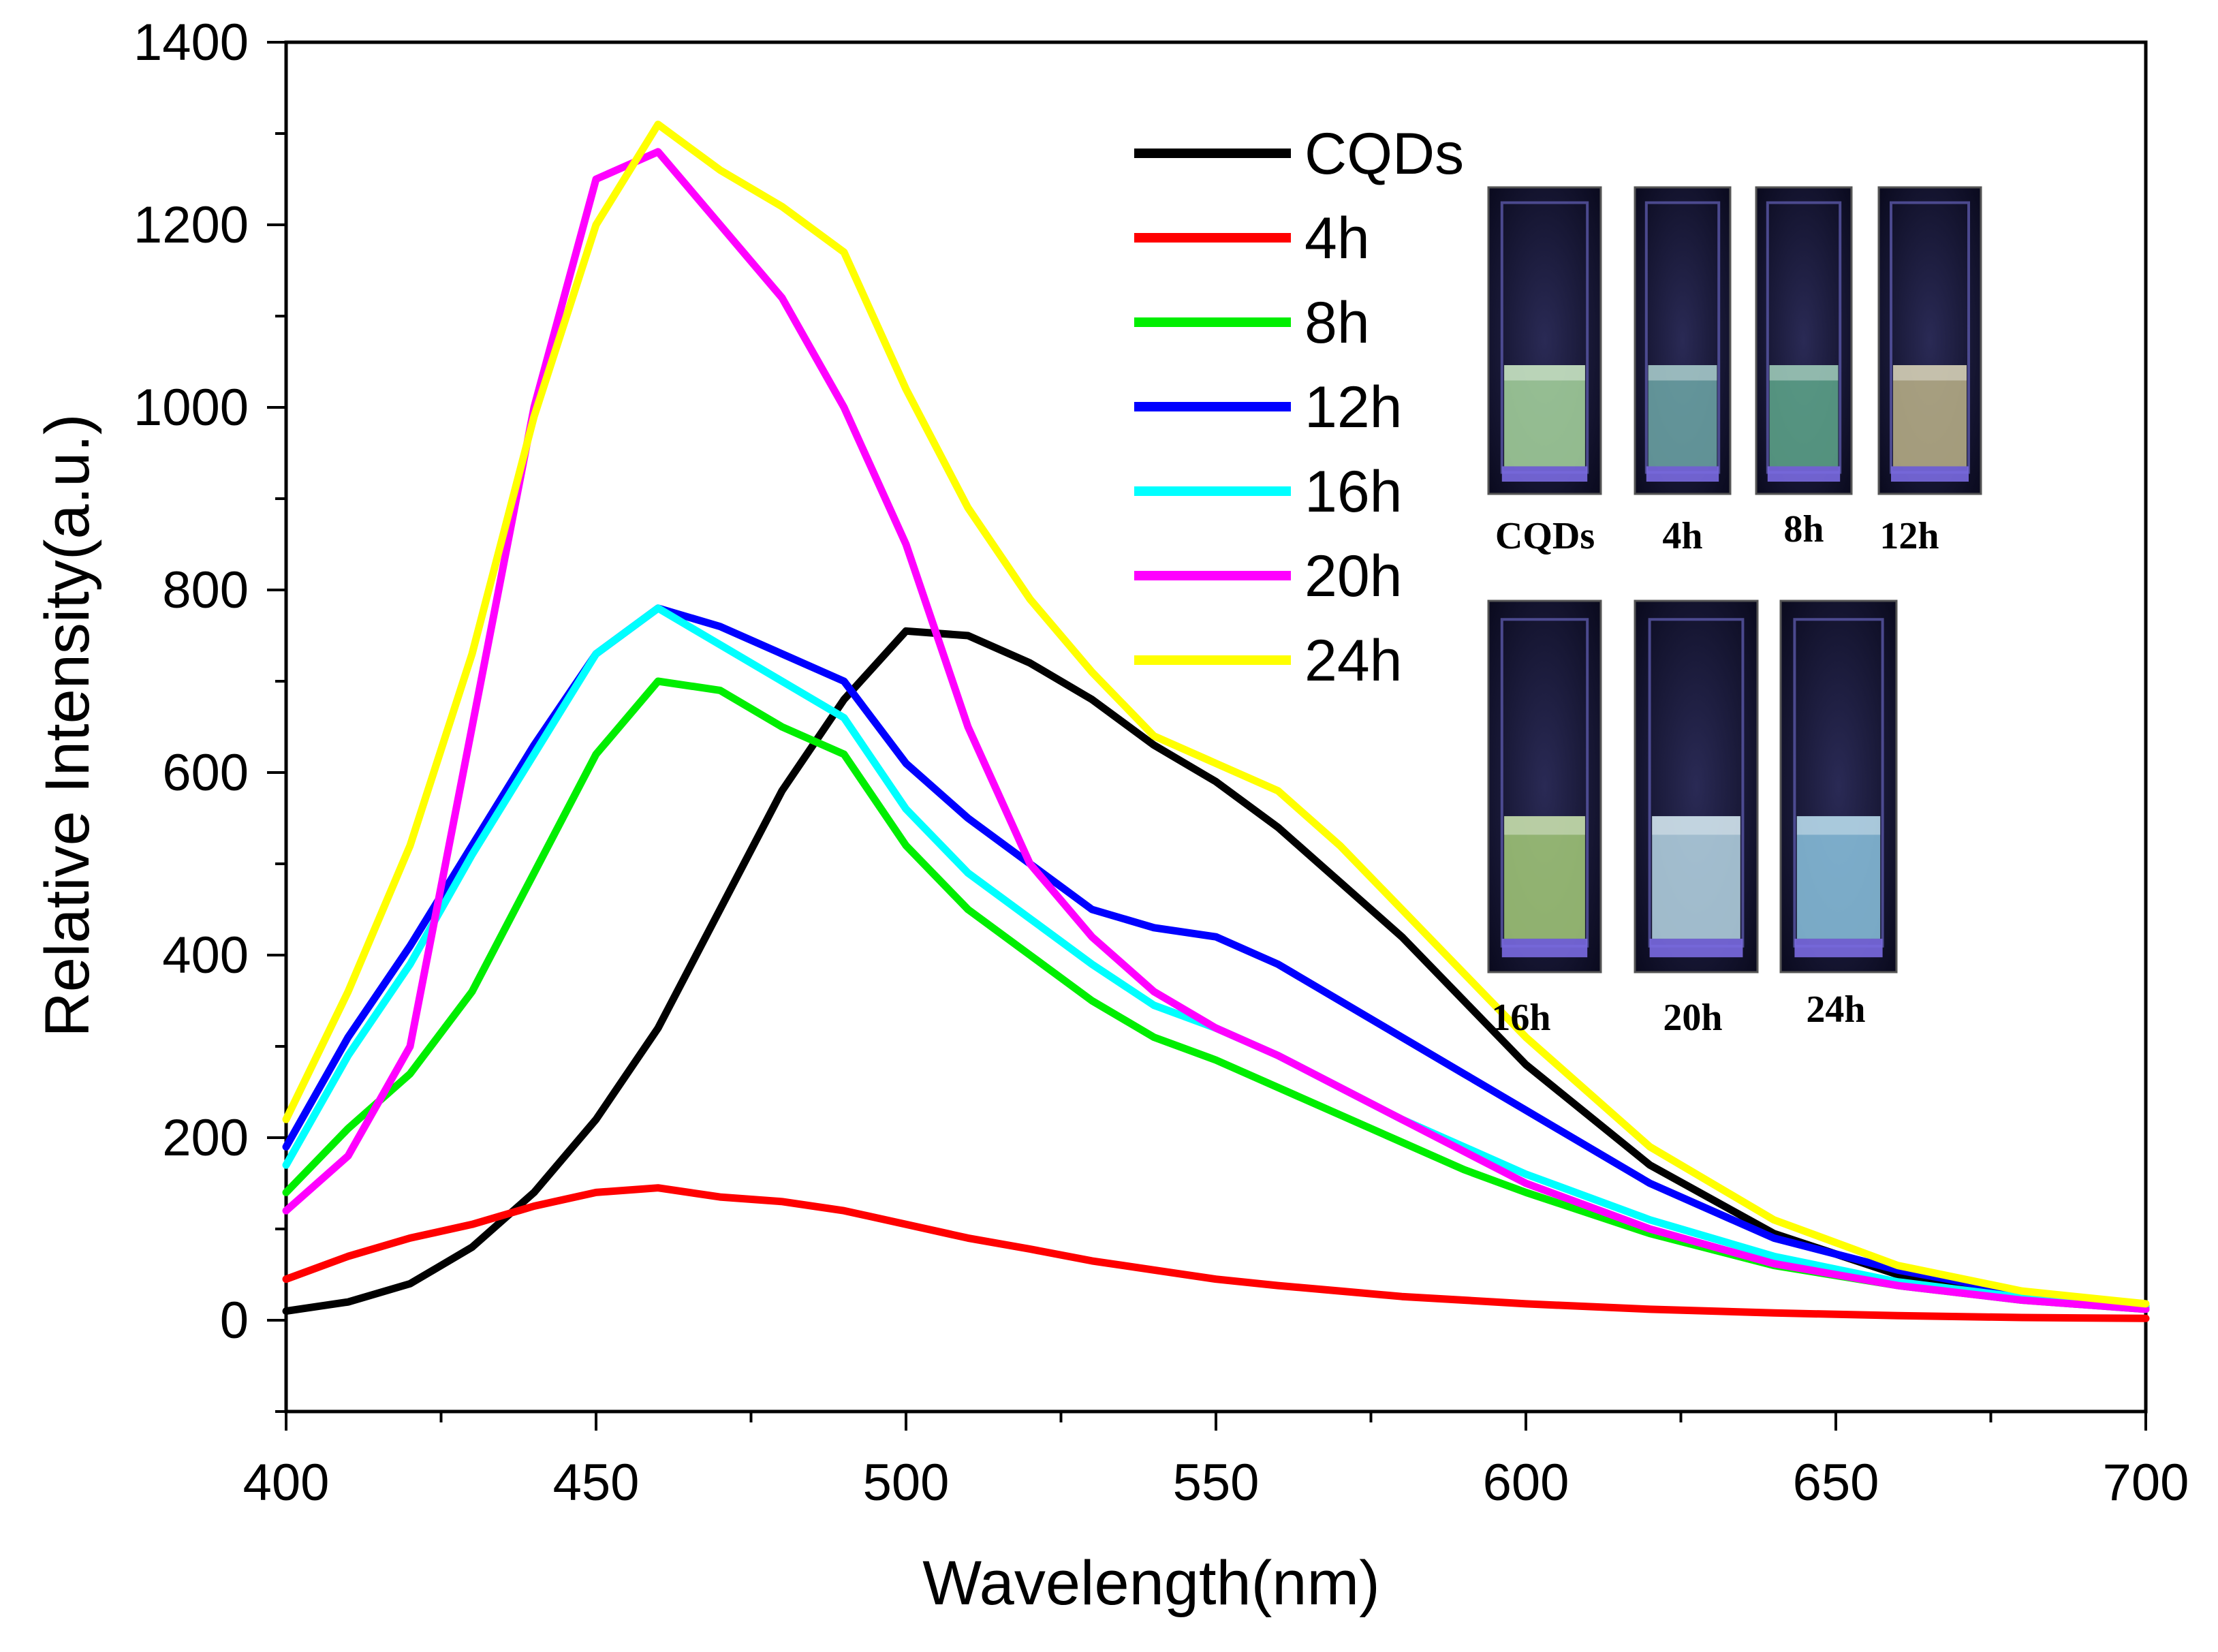 The width and height of the screenshot is (2218, 1652). I want to click on y-tick-label: 600, so click(206, 773).